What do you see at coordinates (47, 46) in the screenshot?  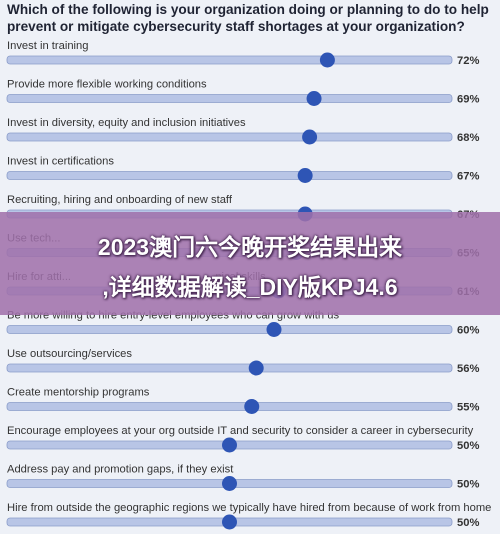 I see `category-label: Invest in training` at bounding box center [47, 46].